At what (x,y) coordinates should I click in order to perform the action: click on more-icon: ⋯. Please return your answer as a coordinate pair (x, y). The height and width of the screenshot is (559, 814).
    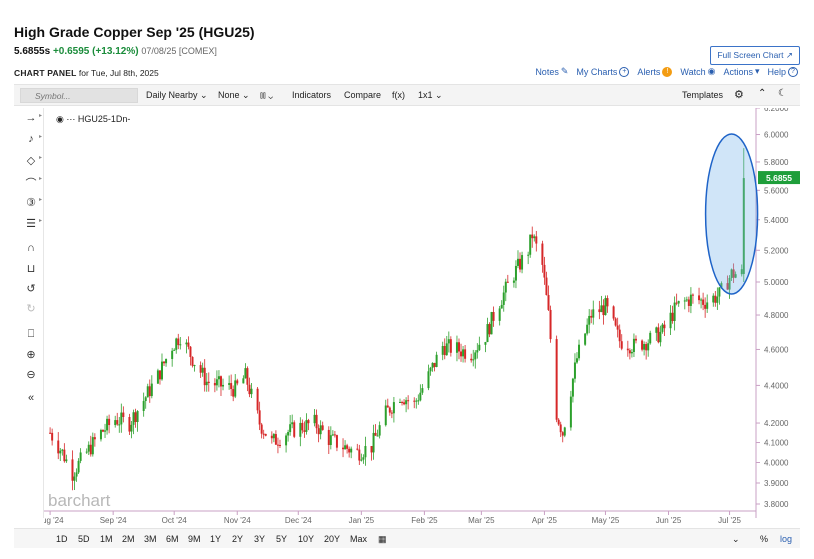
    Looking at the image, I should click on (71, 119).